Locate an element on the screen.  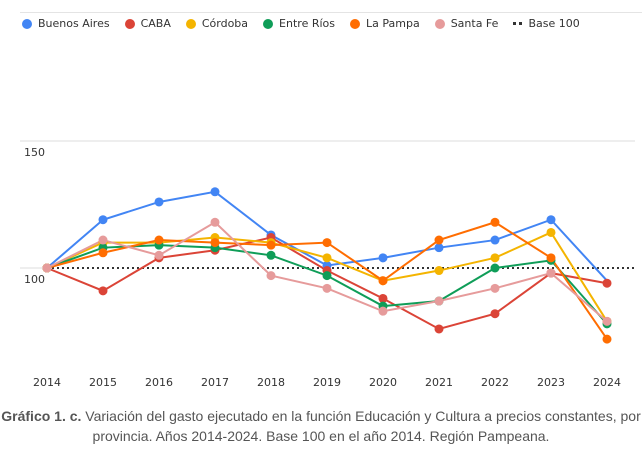
legend-item-la-pampa: La Pampa is located at coordinates (385, 23).